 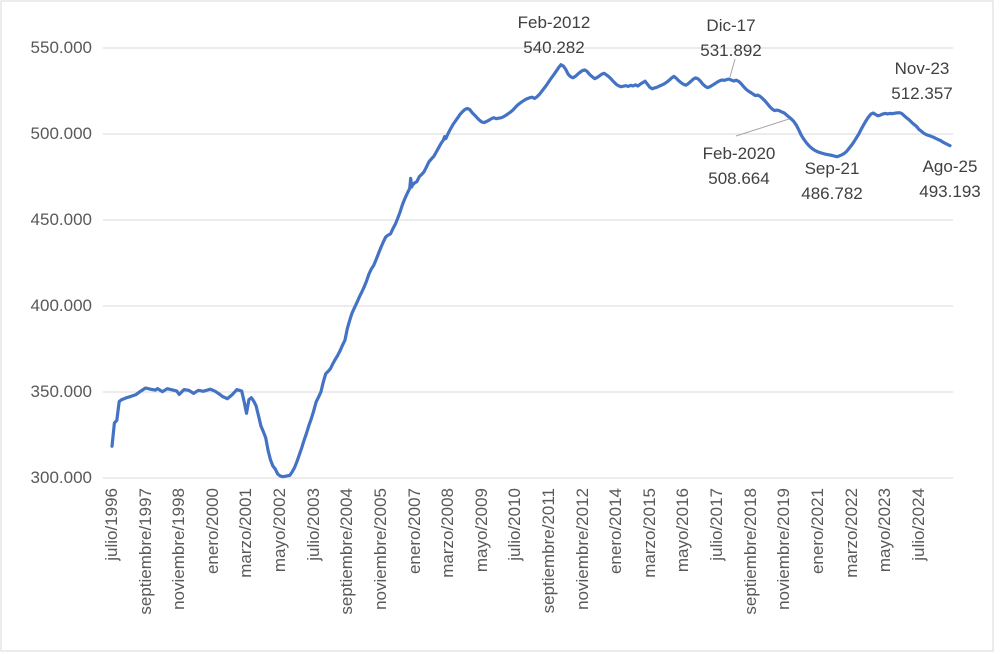 I want to click on x-axis-label: enero/2000, so click(x=212, y=531).